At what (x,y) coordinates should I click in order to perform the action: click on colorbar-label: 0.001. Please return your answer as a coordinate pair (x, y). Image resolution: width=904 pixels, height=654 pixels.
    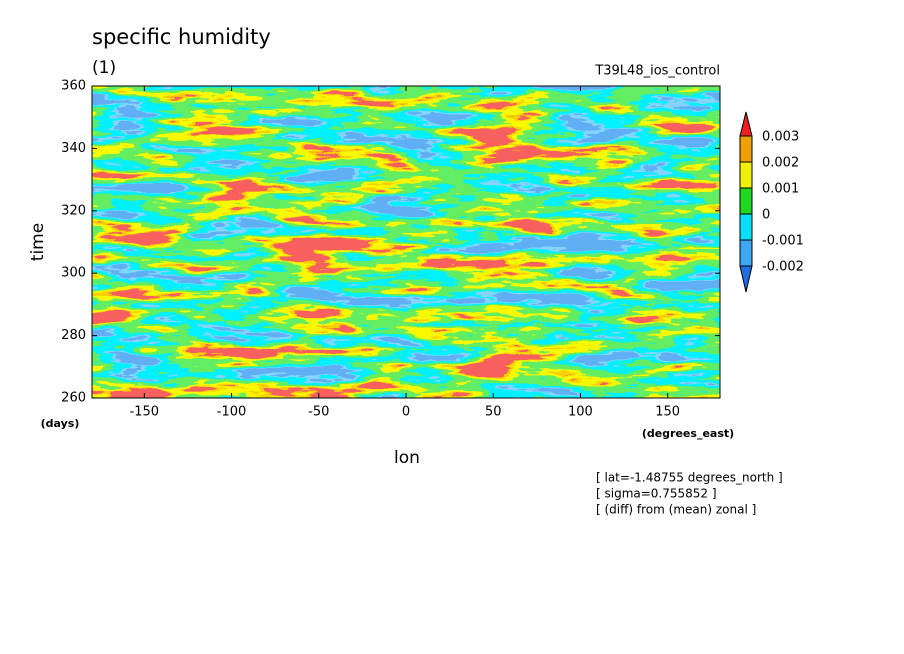
    Looking at the image, I should click on (780, 189).